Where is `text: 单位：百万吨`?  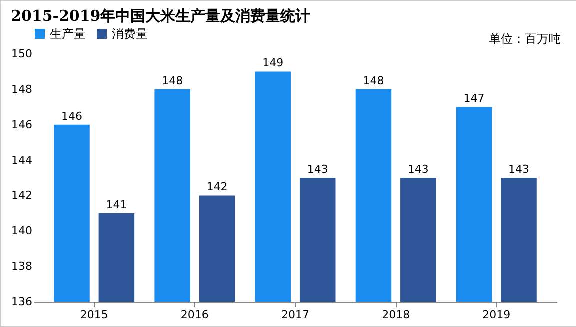
text: 单位：百万吨 is located at coordinates (525, 39).